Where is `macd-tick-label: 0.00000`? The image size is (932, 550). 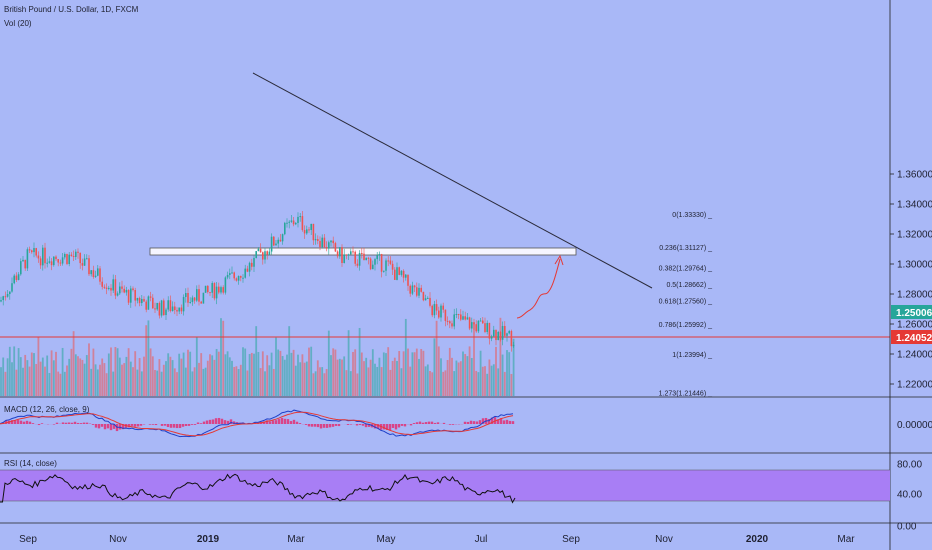
macd-tick-label: 0.00000 is located at coordinates (914, 425).